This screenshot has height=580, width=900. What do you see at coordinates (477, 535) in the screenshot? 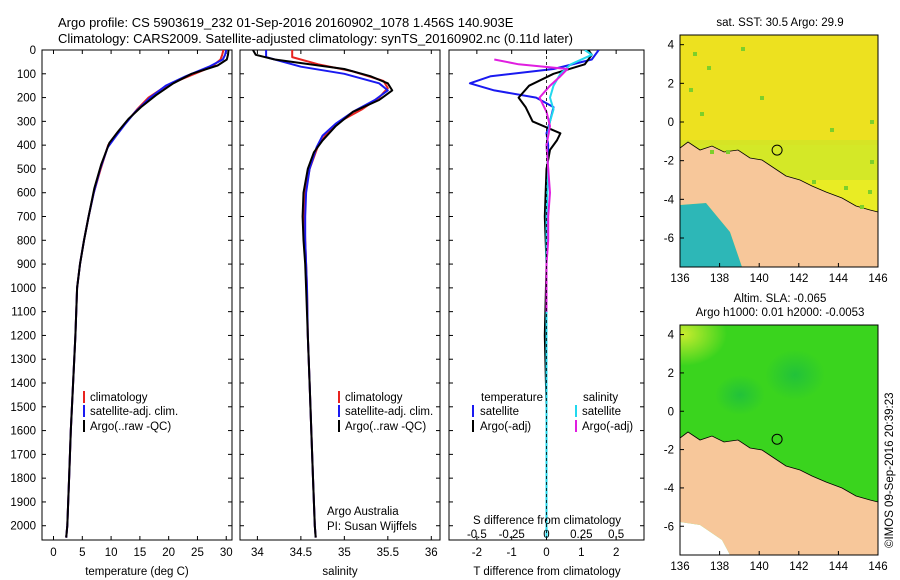
I see `s-tick-label-0: -0.5` at bounding box center [477, 535].